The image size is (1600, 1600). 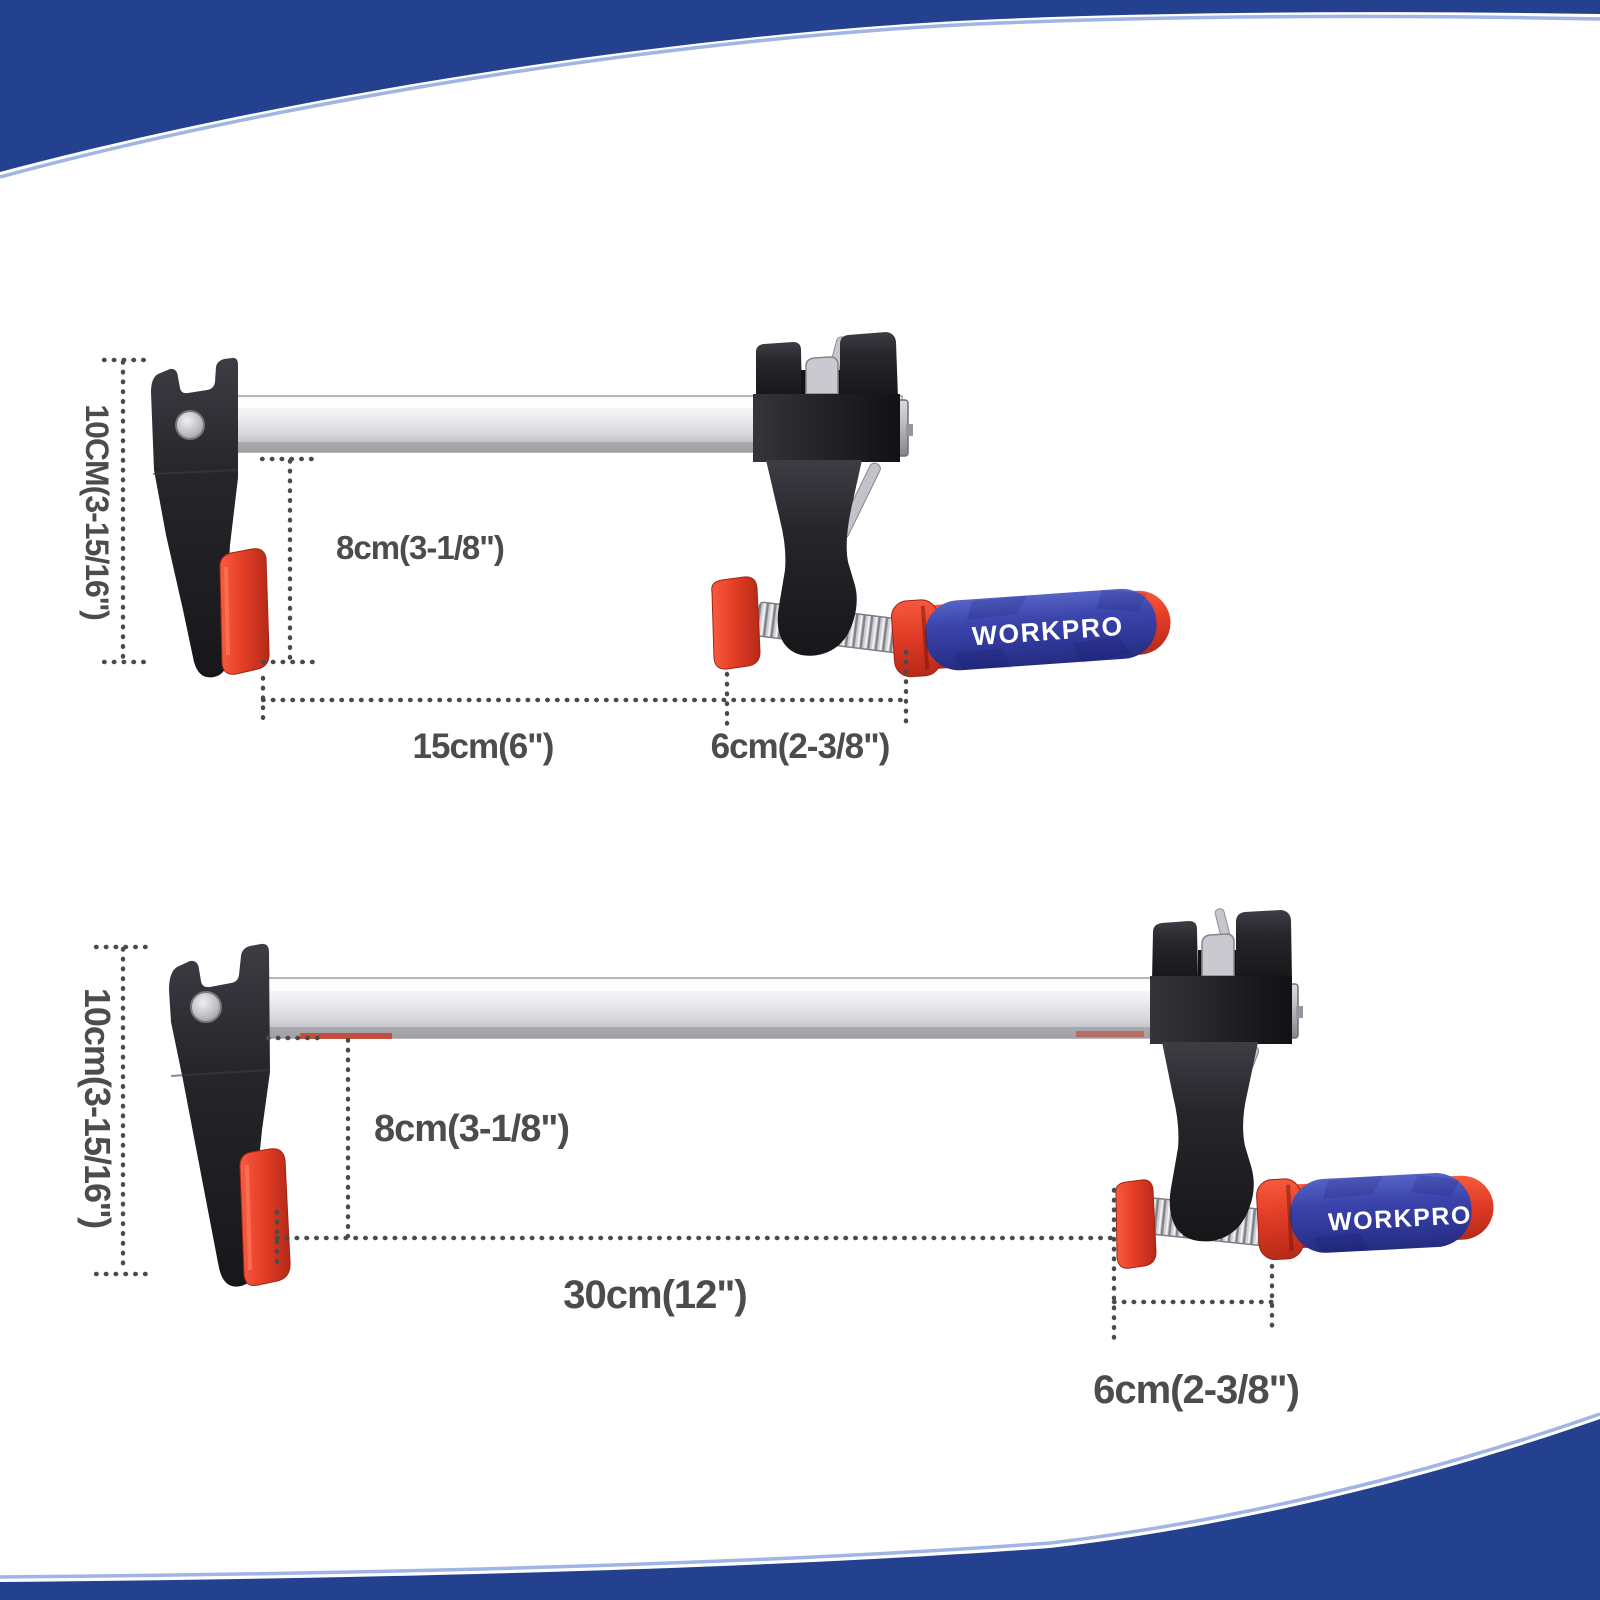 I want to click on clamp-6in-sliding-head, so click(x=833, y=494).